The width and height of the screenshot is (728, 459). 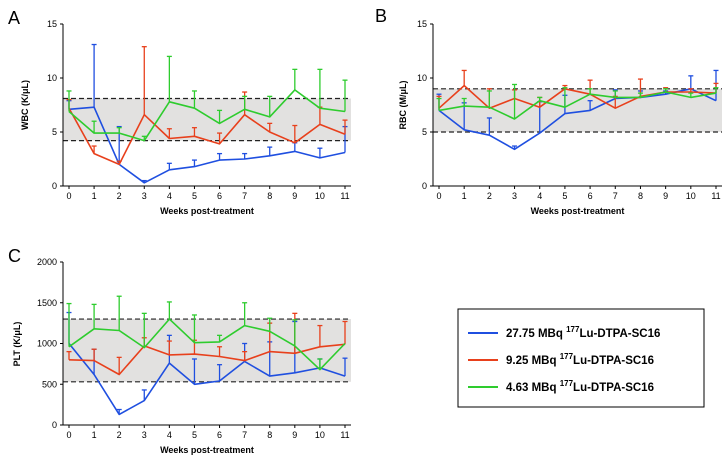 I want to click on y-axis-title: PLT (K/μL), so click(x=17, y=344).